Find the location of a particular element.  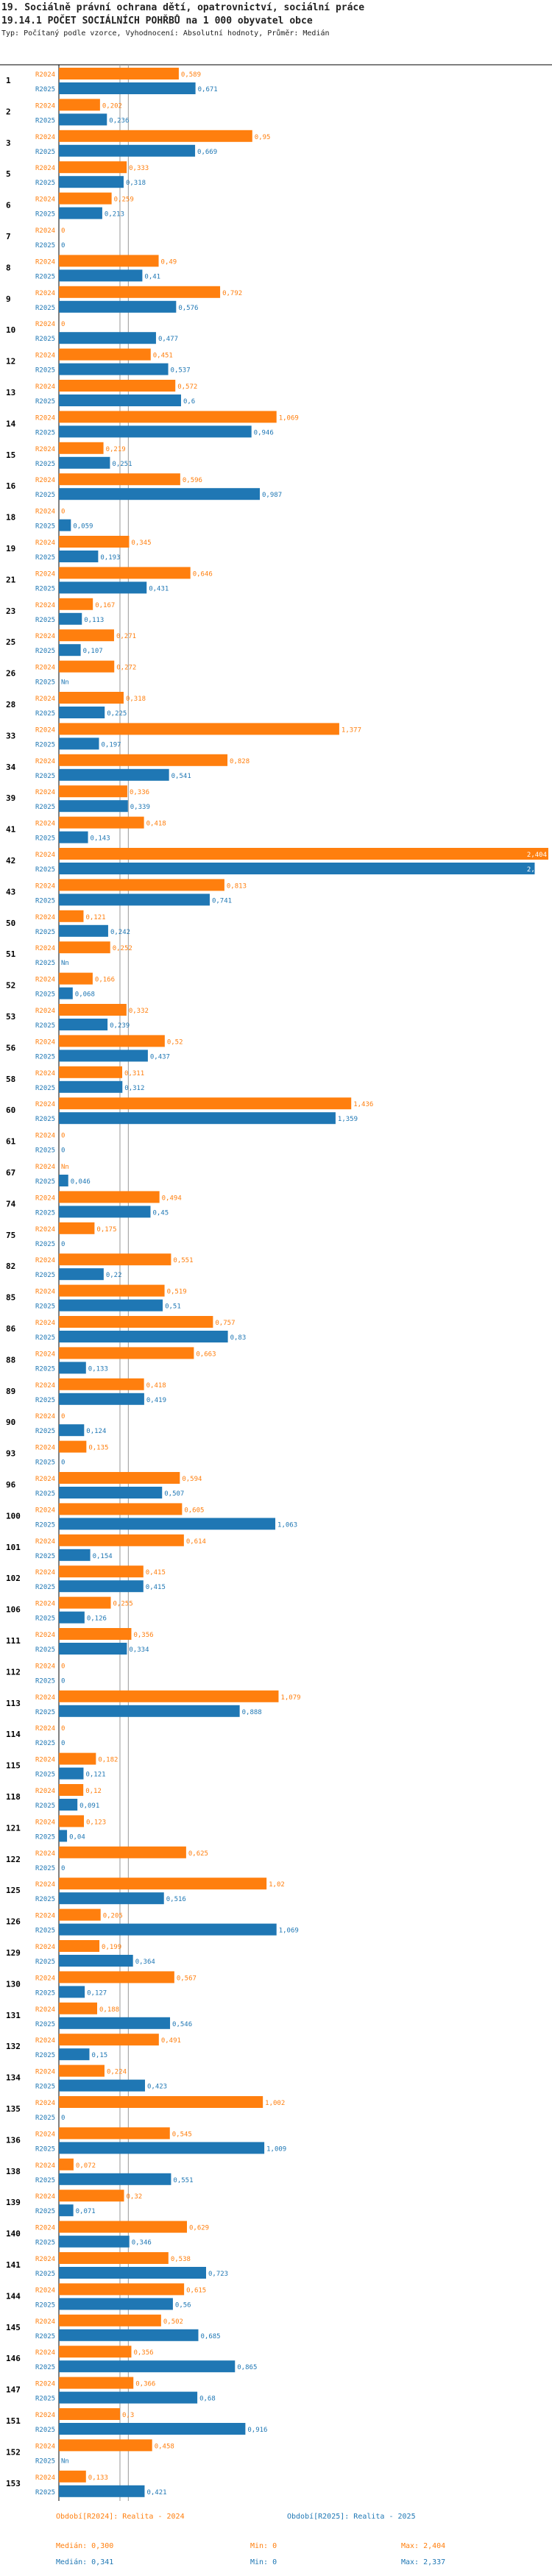

value-label-2024: 0,336 is located at coordinates (139, 792).